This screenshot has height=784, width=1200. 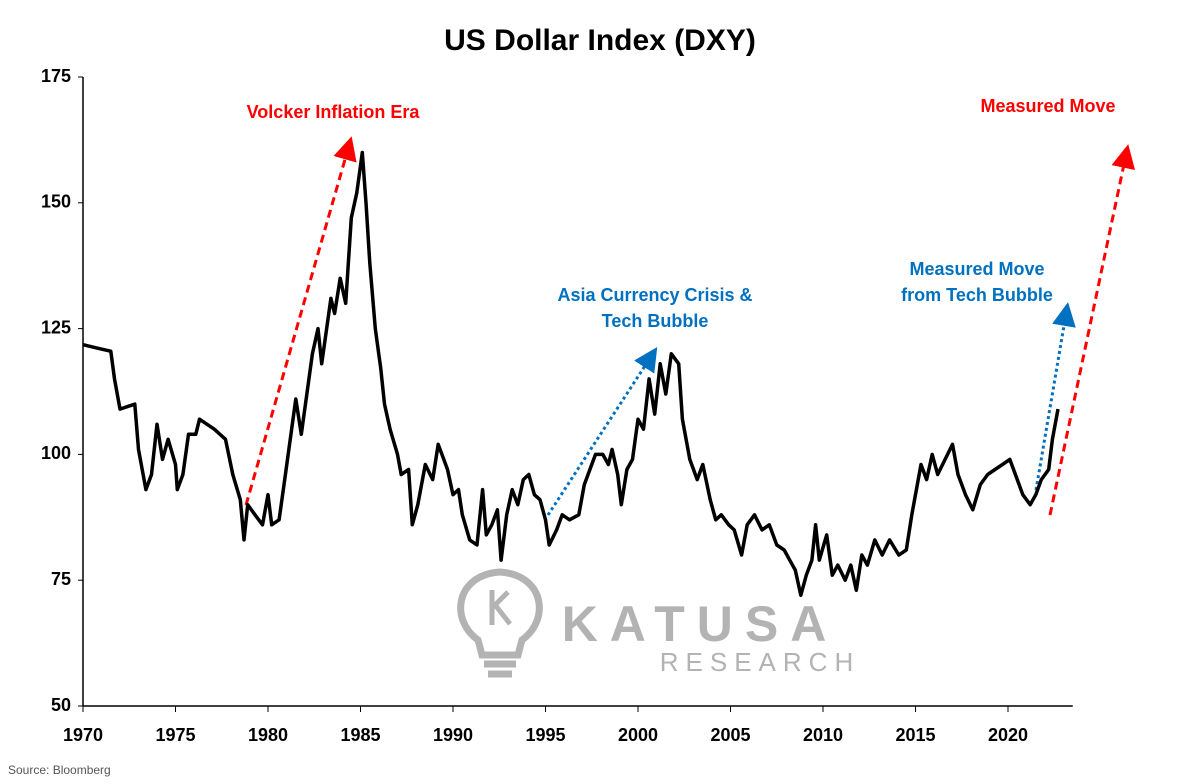 I want to click on watermark-brand: KATUSA, so click(x=700, y=624).